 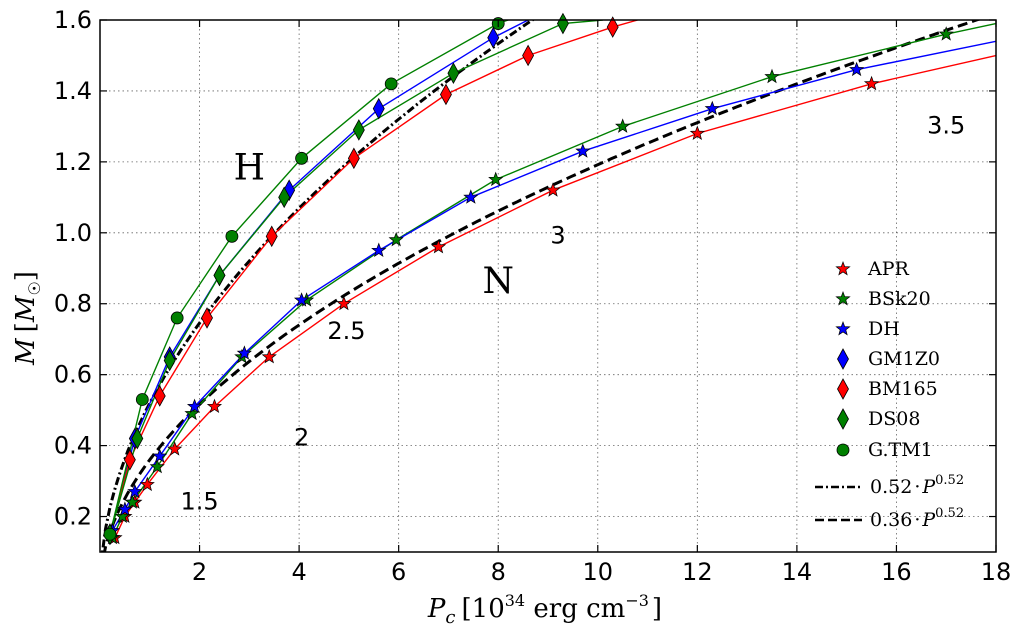 I want to click on y-tick-label: 0.8, so click(x=73, y=304).